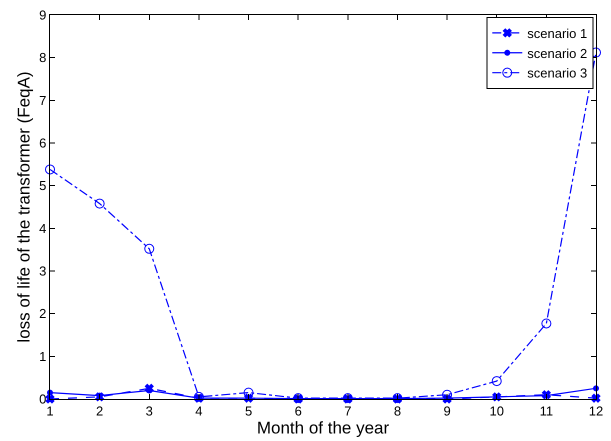 This screenshot has height=441, width=611. Describe the element at coordinates (298, 411) in the screenshot. I see `x-tick-label: 6` at that location.